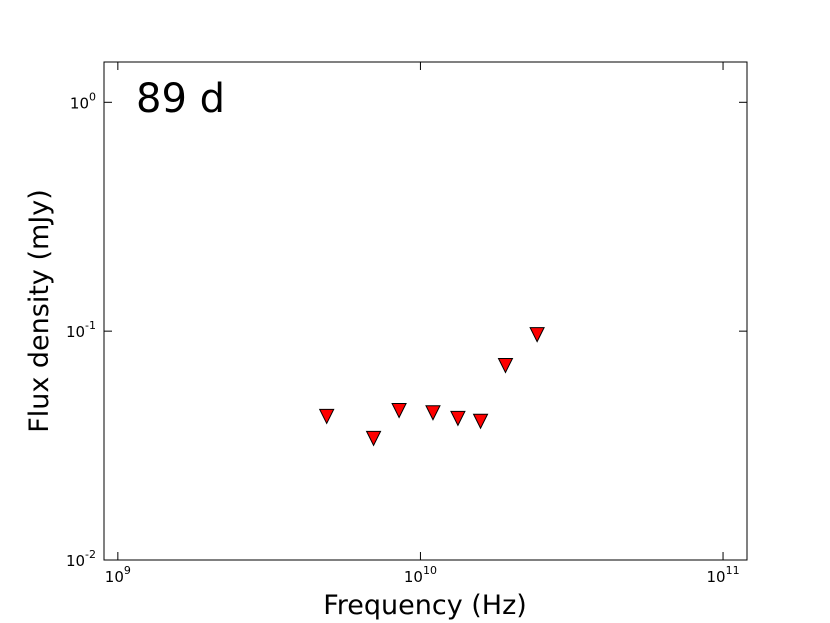 Image resolution: width=830 pixels, height=623 pixels. Describe the element at coordinates (180, 99) in the screenshot. I see `annotation: 89 d` at that location.